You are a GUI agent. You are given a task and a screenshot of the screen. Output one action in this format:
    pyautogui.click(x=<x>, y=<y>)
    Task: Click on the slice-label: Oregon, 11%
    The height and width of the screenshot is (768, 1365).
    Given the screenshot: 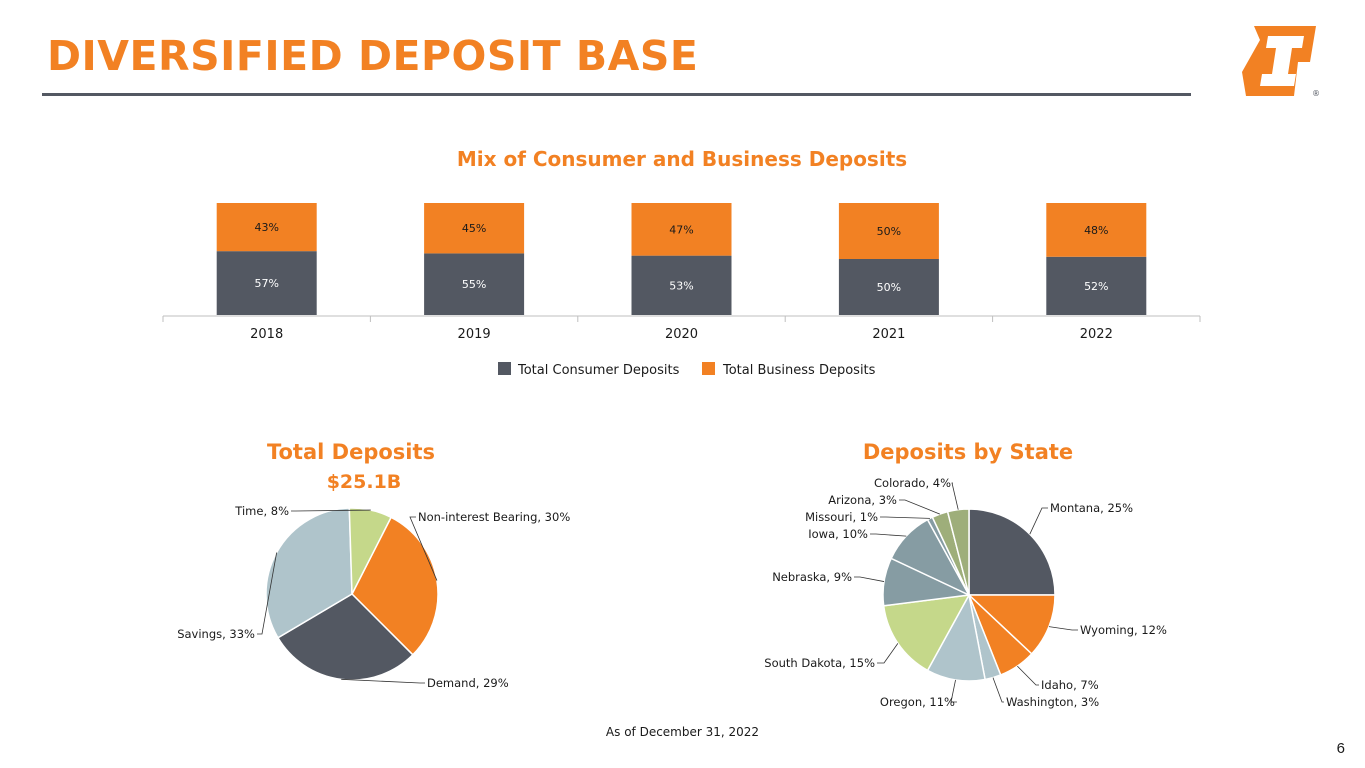 What is the action you would take?
    pyautogui.click(x=917, y=702)
    